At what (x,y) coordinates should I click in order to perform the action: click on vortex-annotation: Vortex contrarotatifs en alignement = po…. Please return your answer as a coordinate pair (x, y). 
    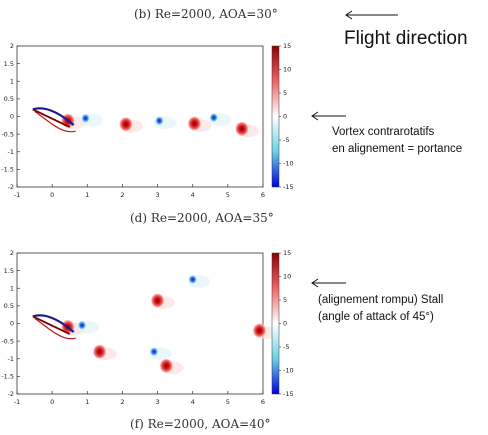
    Looking at the image, I should click on (397, 141).